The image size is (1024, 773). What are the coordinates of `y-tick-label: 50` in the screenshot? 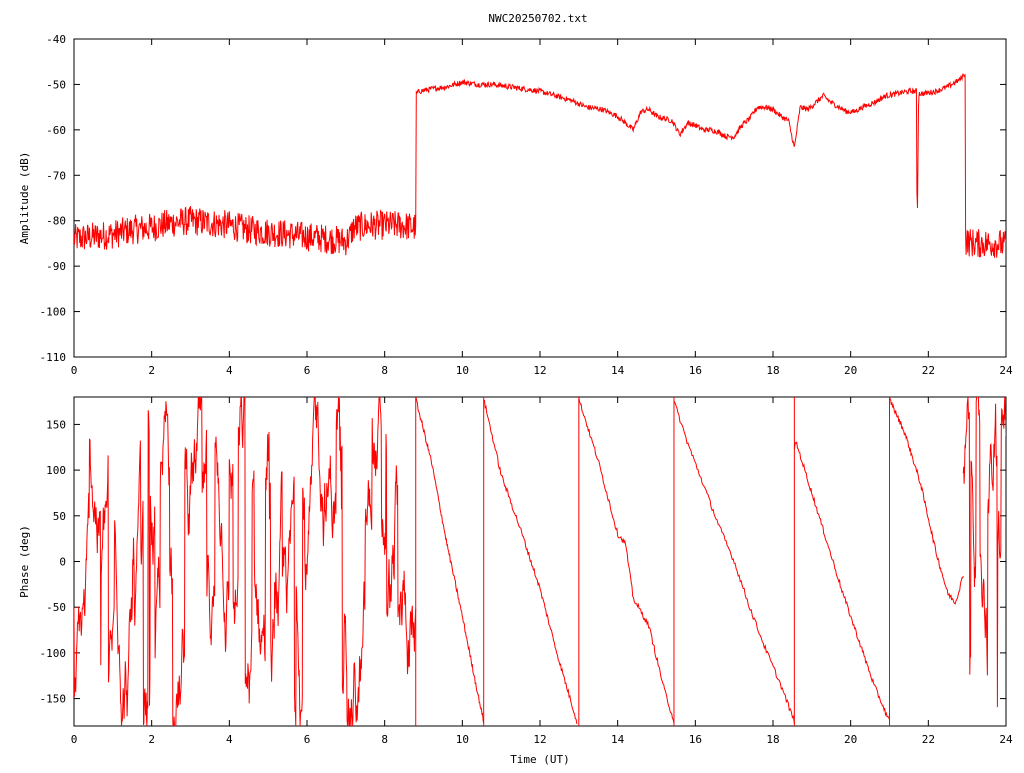 It's located at (59, 516).